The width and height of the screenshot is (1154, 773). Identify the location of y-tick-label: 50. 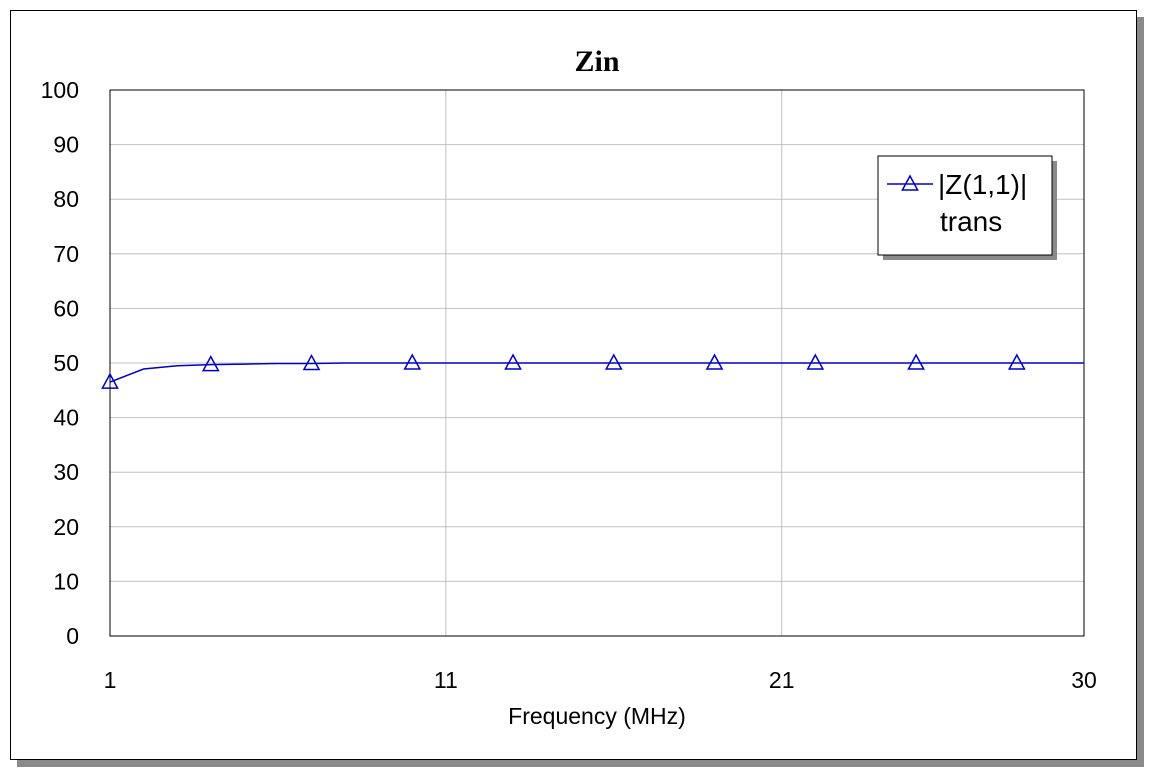
(66, 363).